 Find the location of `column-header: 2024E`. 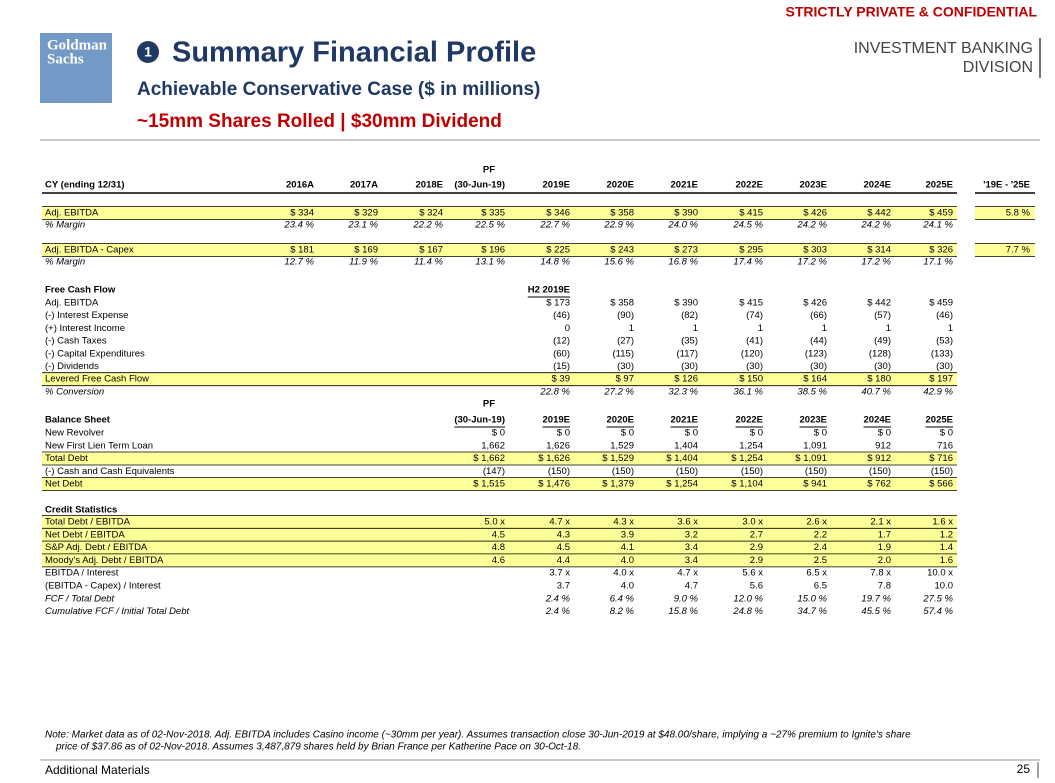

column-header: 2024E is located at coordinates (877, 185).